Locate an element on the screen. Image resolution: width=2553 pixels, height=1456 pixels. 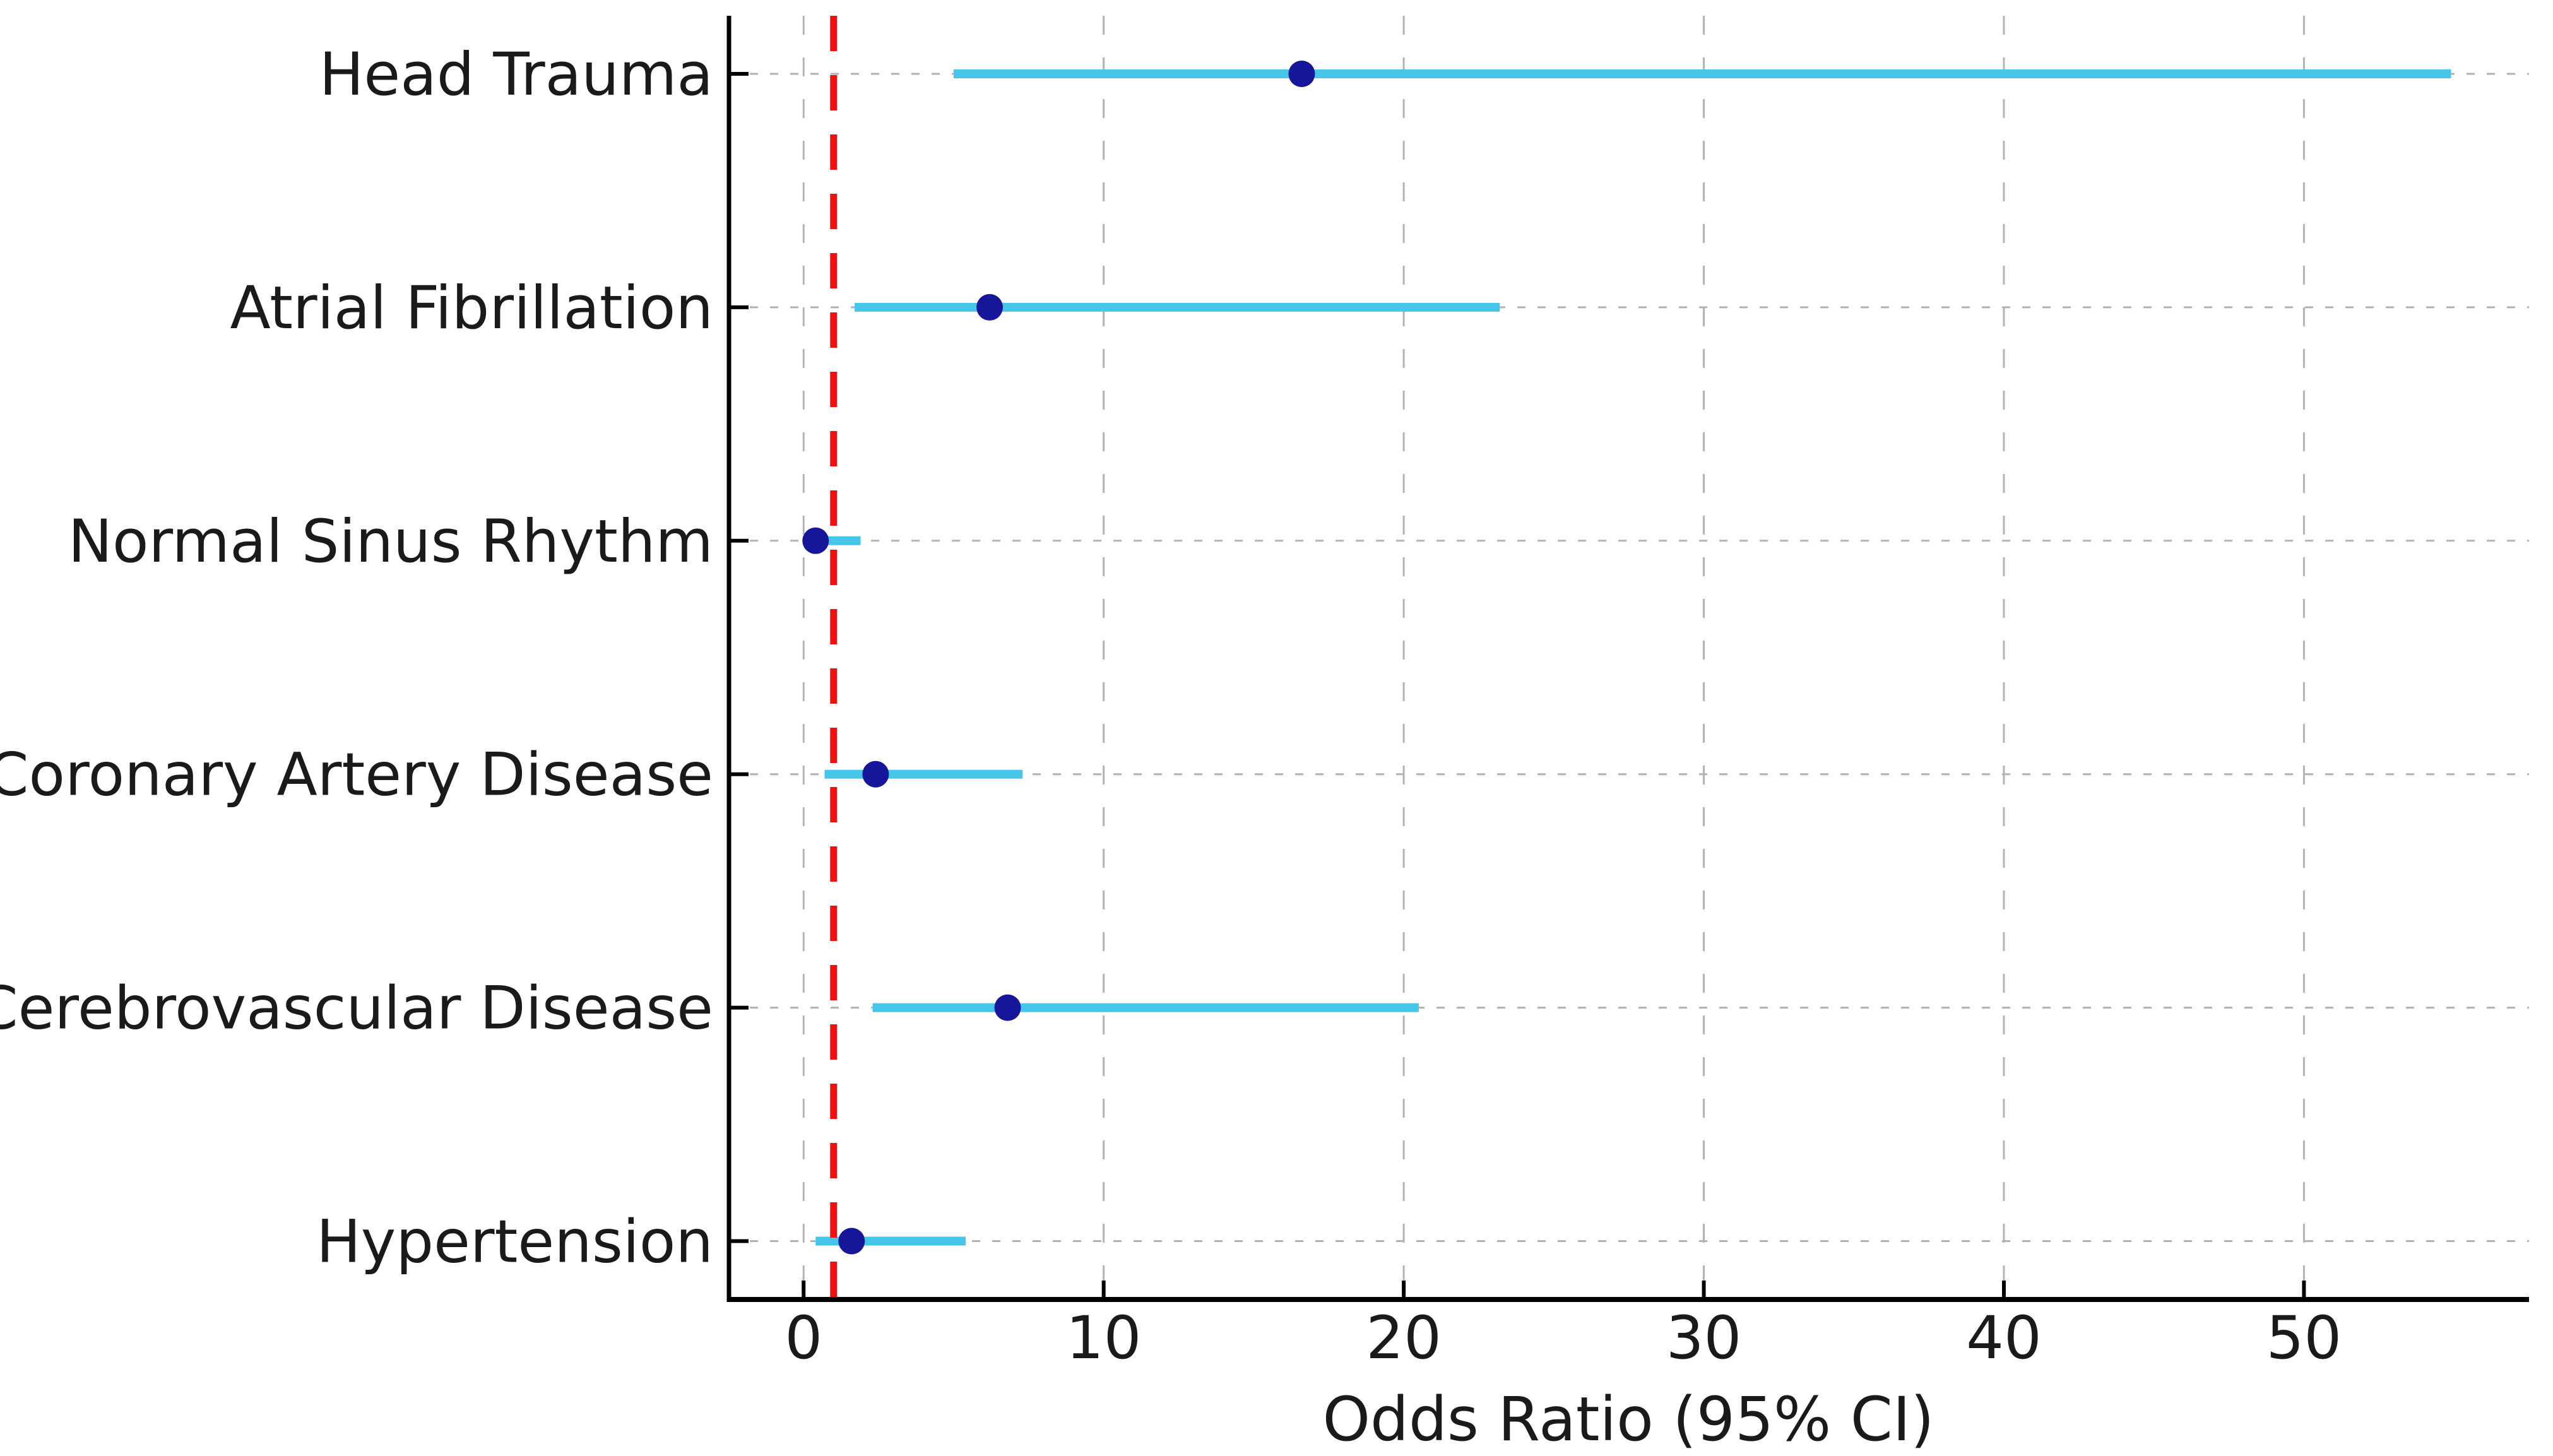
point-marker-atrial-fibrillation is located at coordinates (990, 307).